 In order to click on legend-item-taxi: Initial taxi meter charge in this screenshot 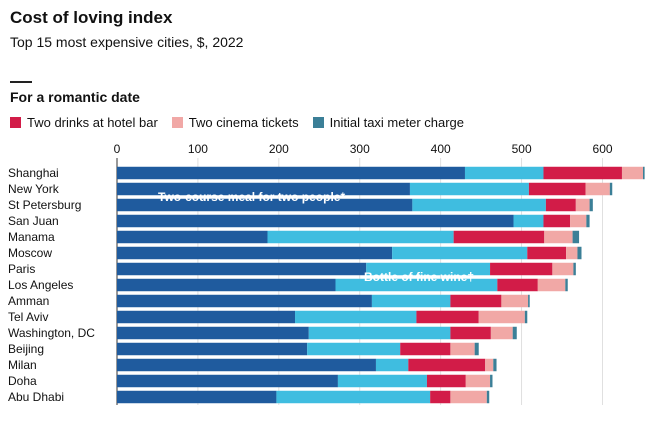, I will do `click(388, 122)`.